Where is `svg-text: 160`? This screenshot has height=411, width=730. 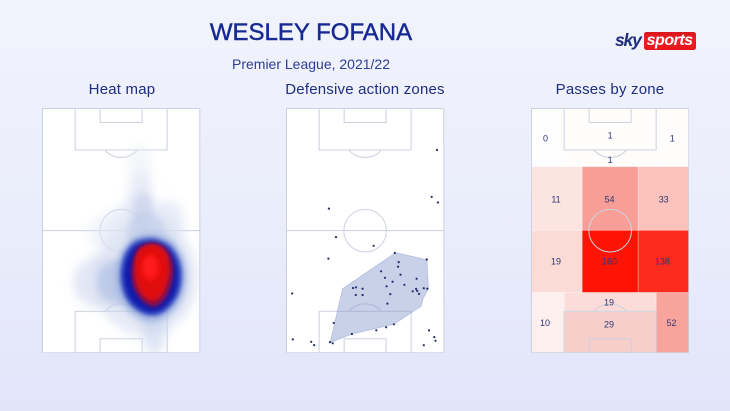
svg-text: 160 is located at coordinates (609, 261).